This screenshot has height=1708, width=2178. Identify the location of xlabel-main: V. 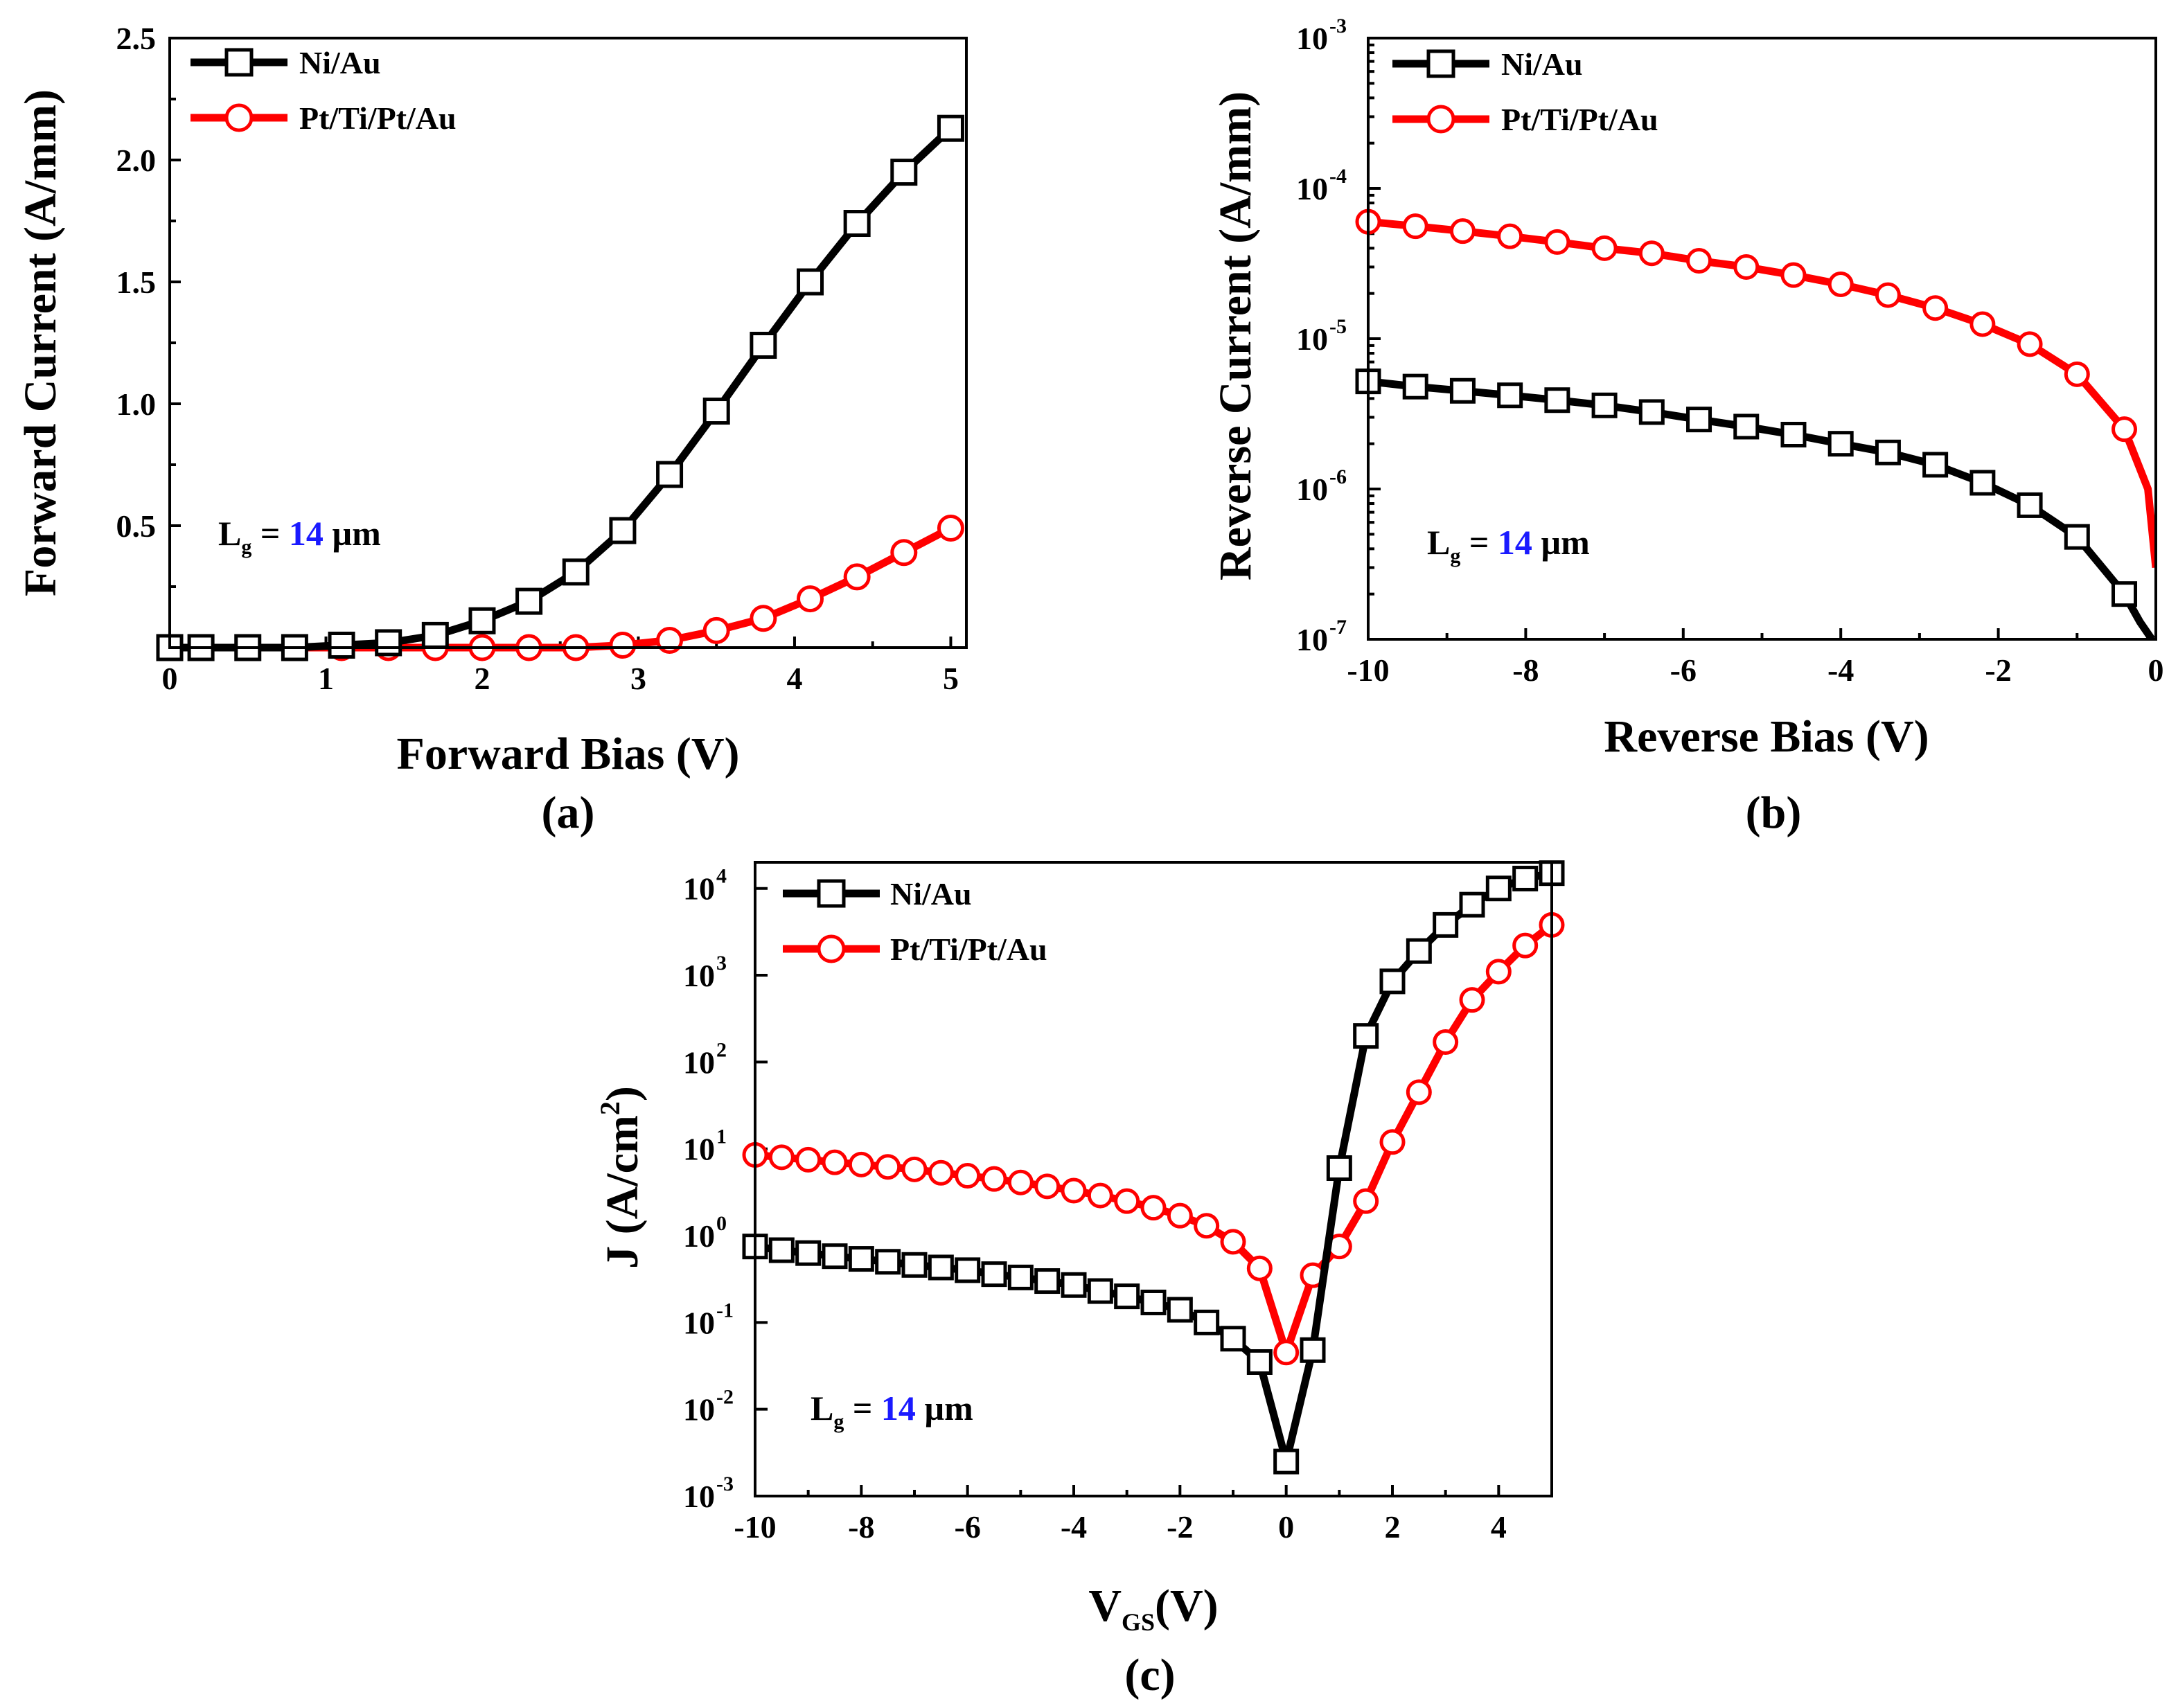
(1105, 1606).